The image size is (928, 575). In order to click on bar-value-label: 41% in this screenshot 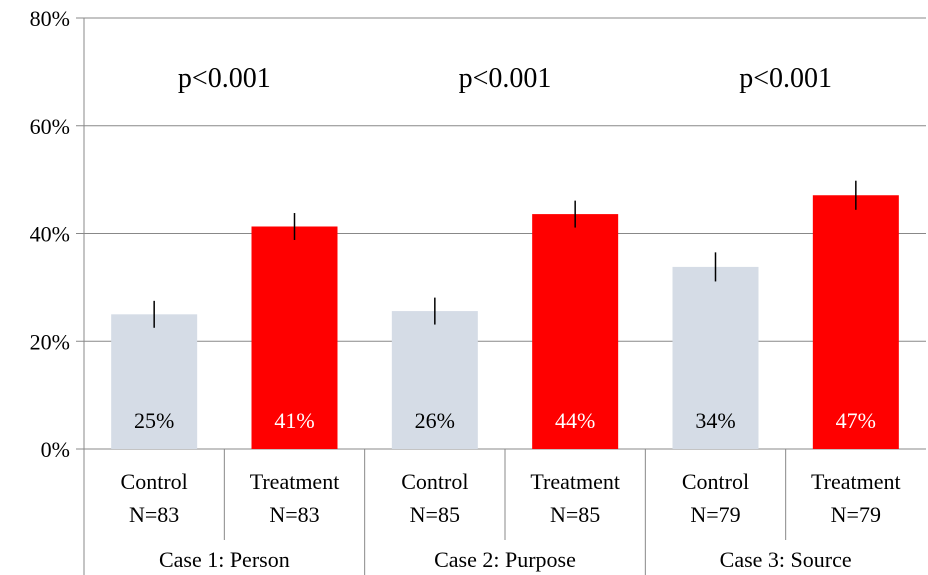, I will do `click(294, 420)`.